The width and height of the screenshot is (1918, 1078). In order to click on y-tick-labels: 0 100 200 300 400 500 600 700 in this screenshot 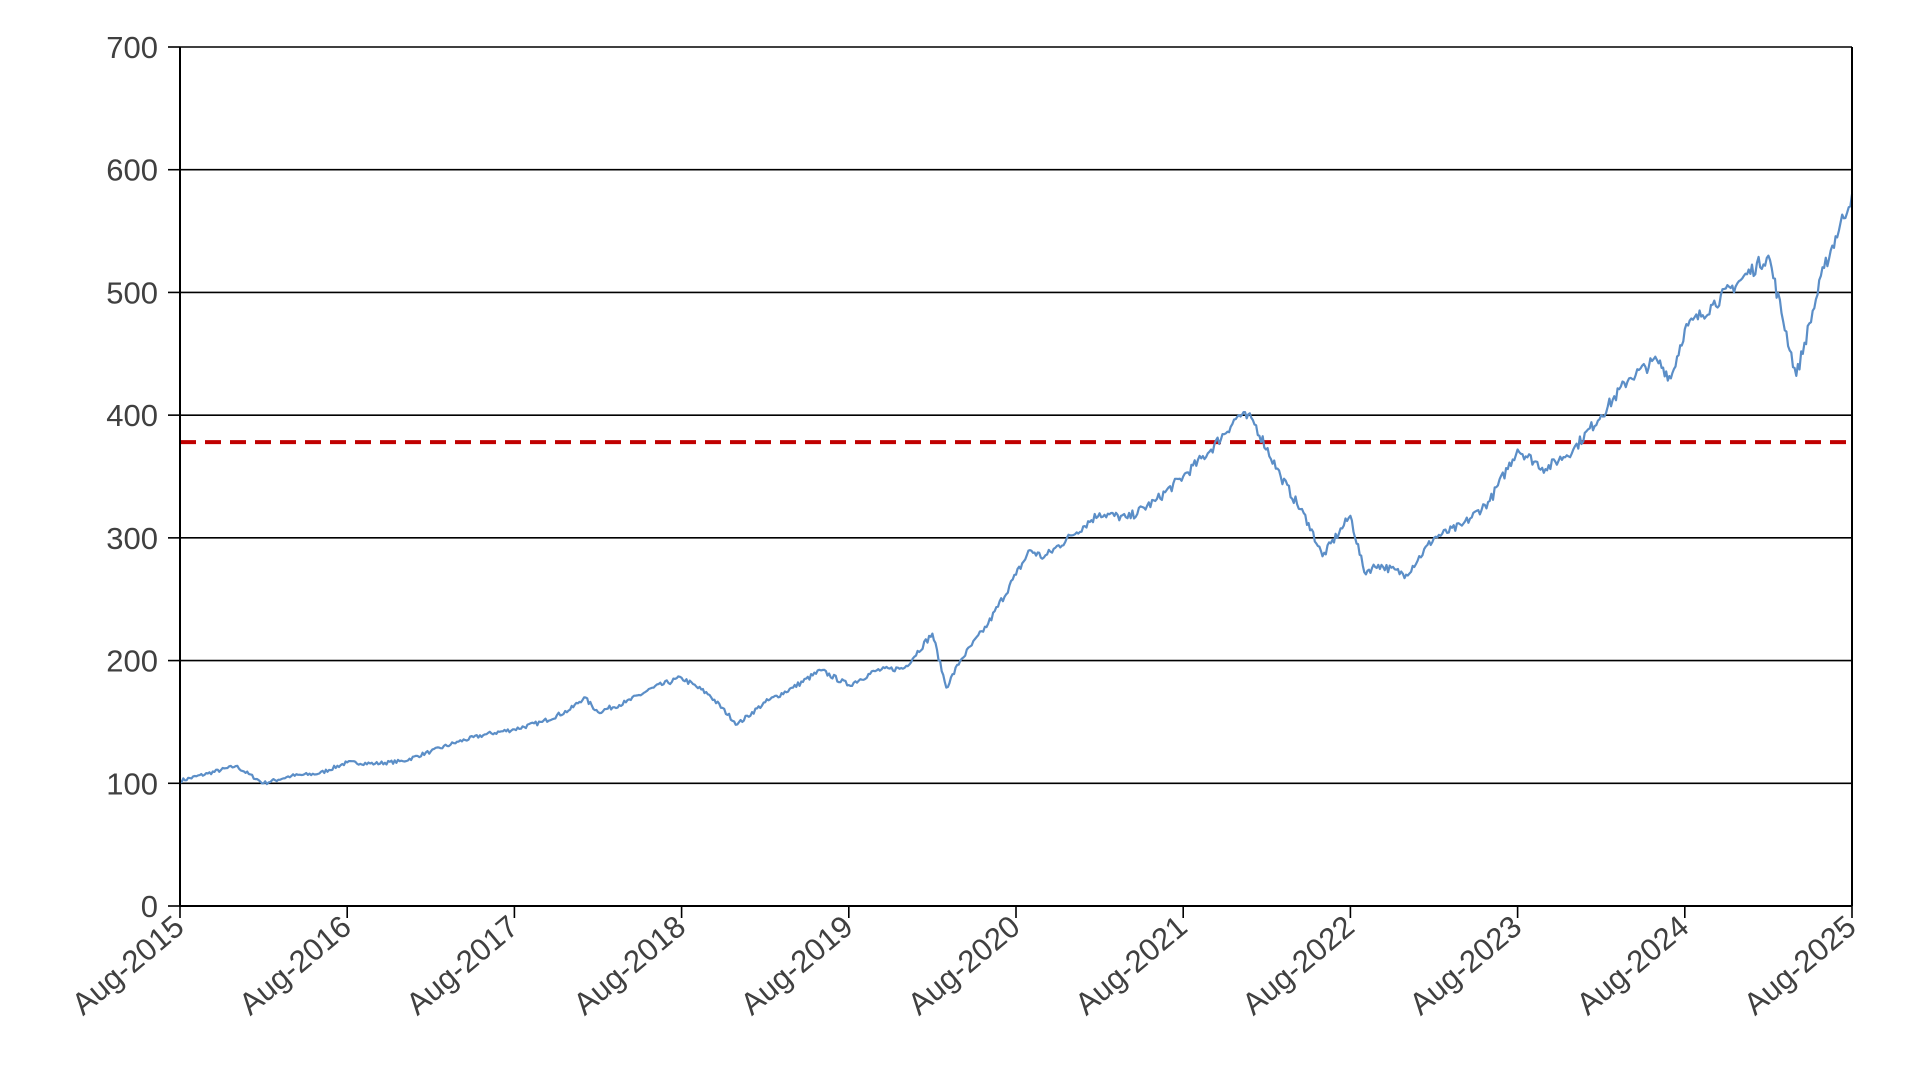, I will do `click(132, 477)`.